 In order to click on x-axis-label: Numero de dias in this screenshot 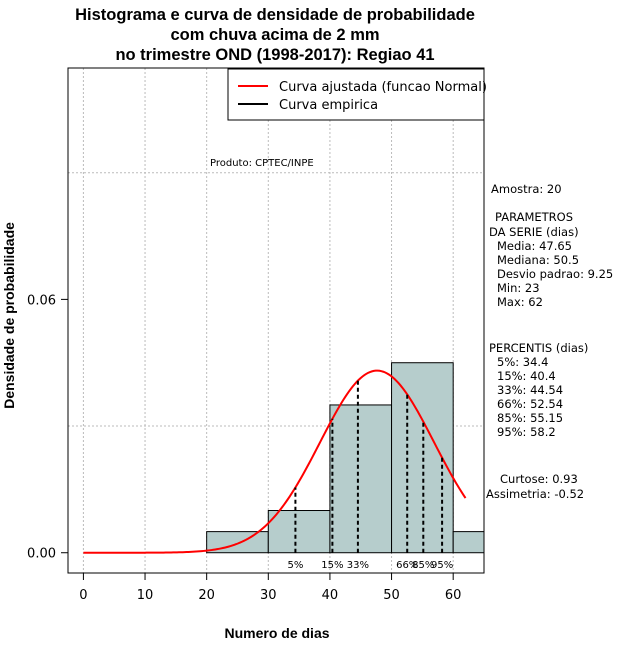, I will do `click(276, 633)`.